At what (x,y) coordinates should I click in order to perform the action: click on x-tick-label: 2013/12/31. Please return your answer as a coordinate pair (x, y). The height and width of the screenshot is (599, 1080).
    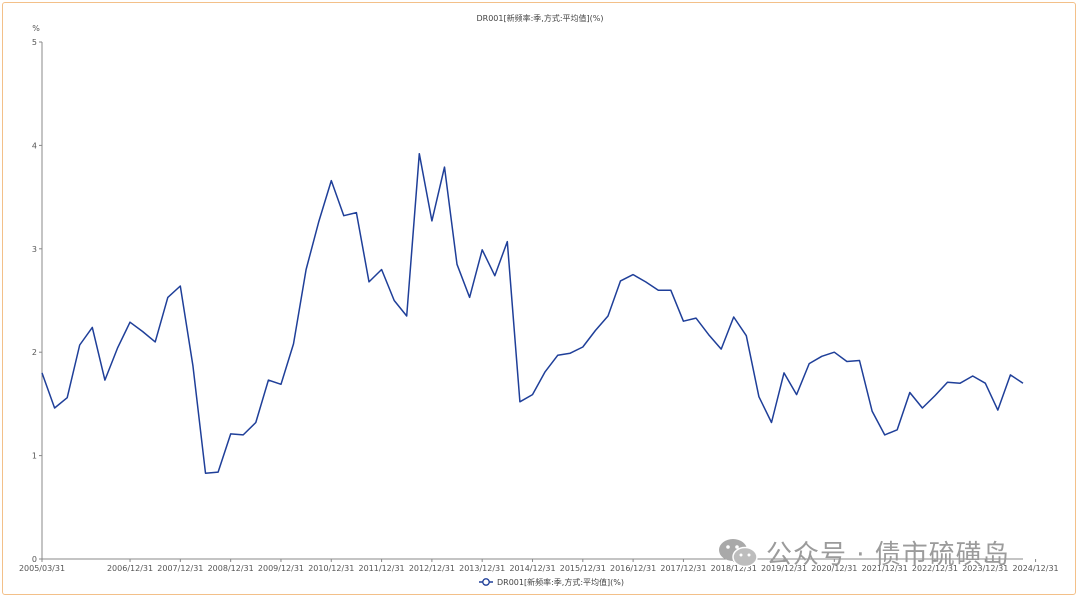
    Looking at the image, I should click on (482, 568).